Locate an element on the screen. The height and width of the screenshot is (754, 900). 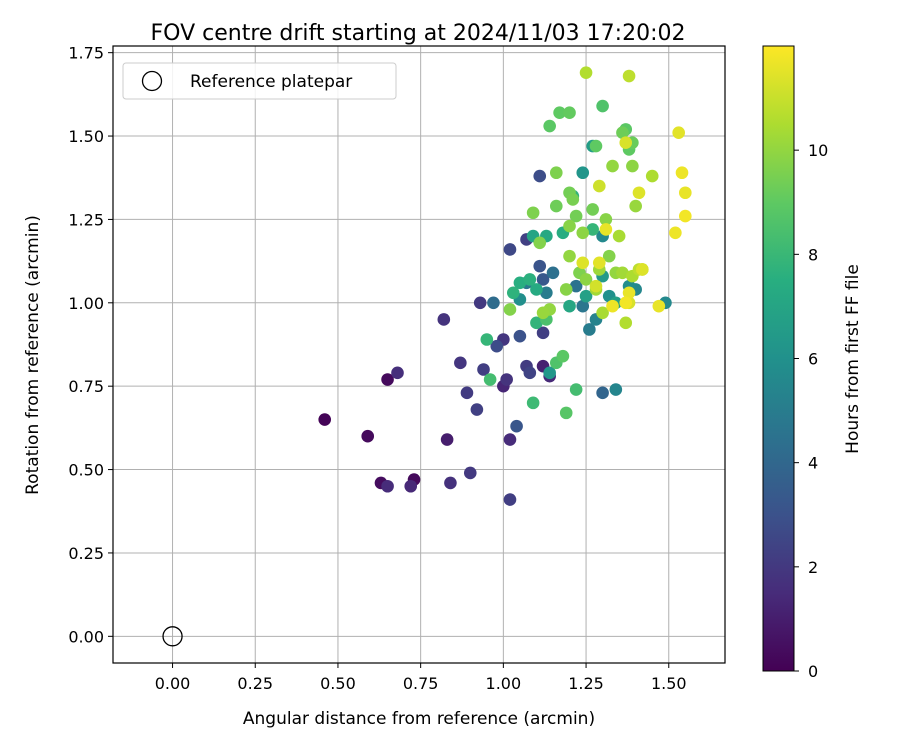
x-tick-label: 1.00 is located at coordinates (504, 683).